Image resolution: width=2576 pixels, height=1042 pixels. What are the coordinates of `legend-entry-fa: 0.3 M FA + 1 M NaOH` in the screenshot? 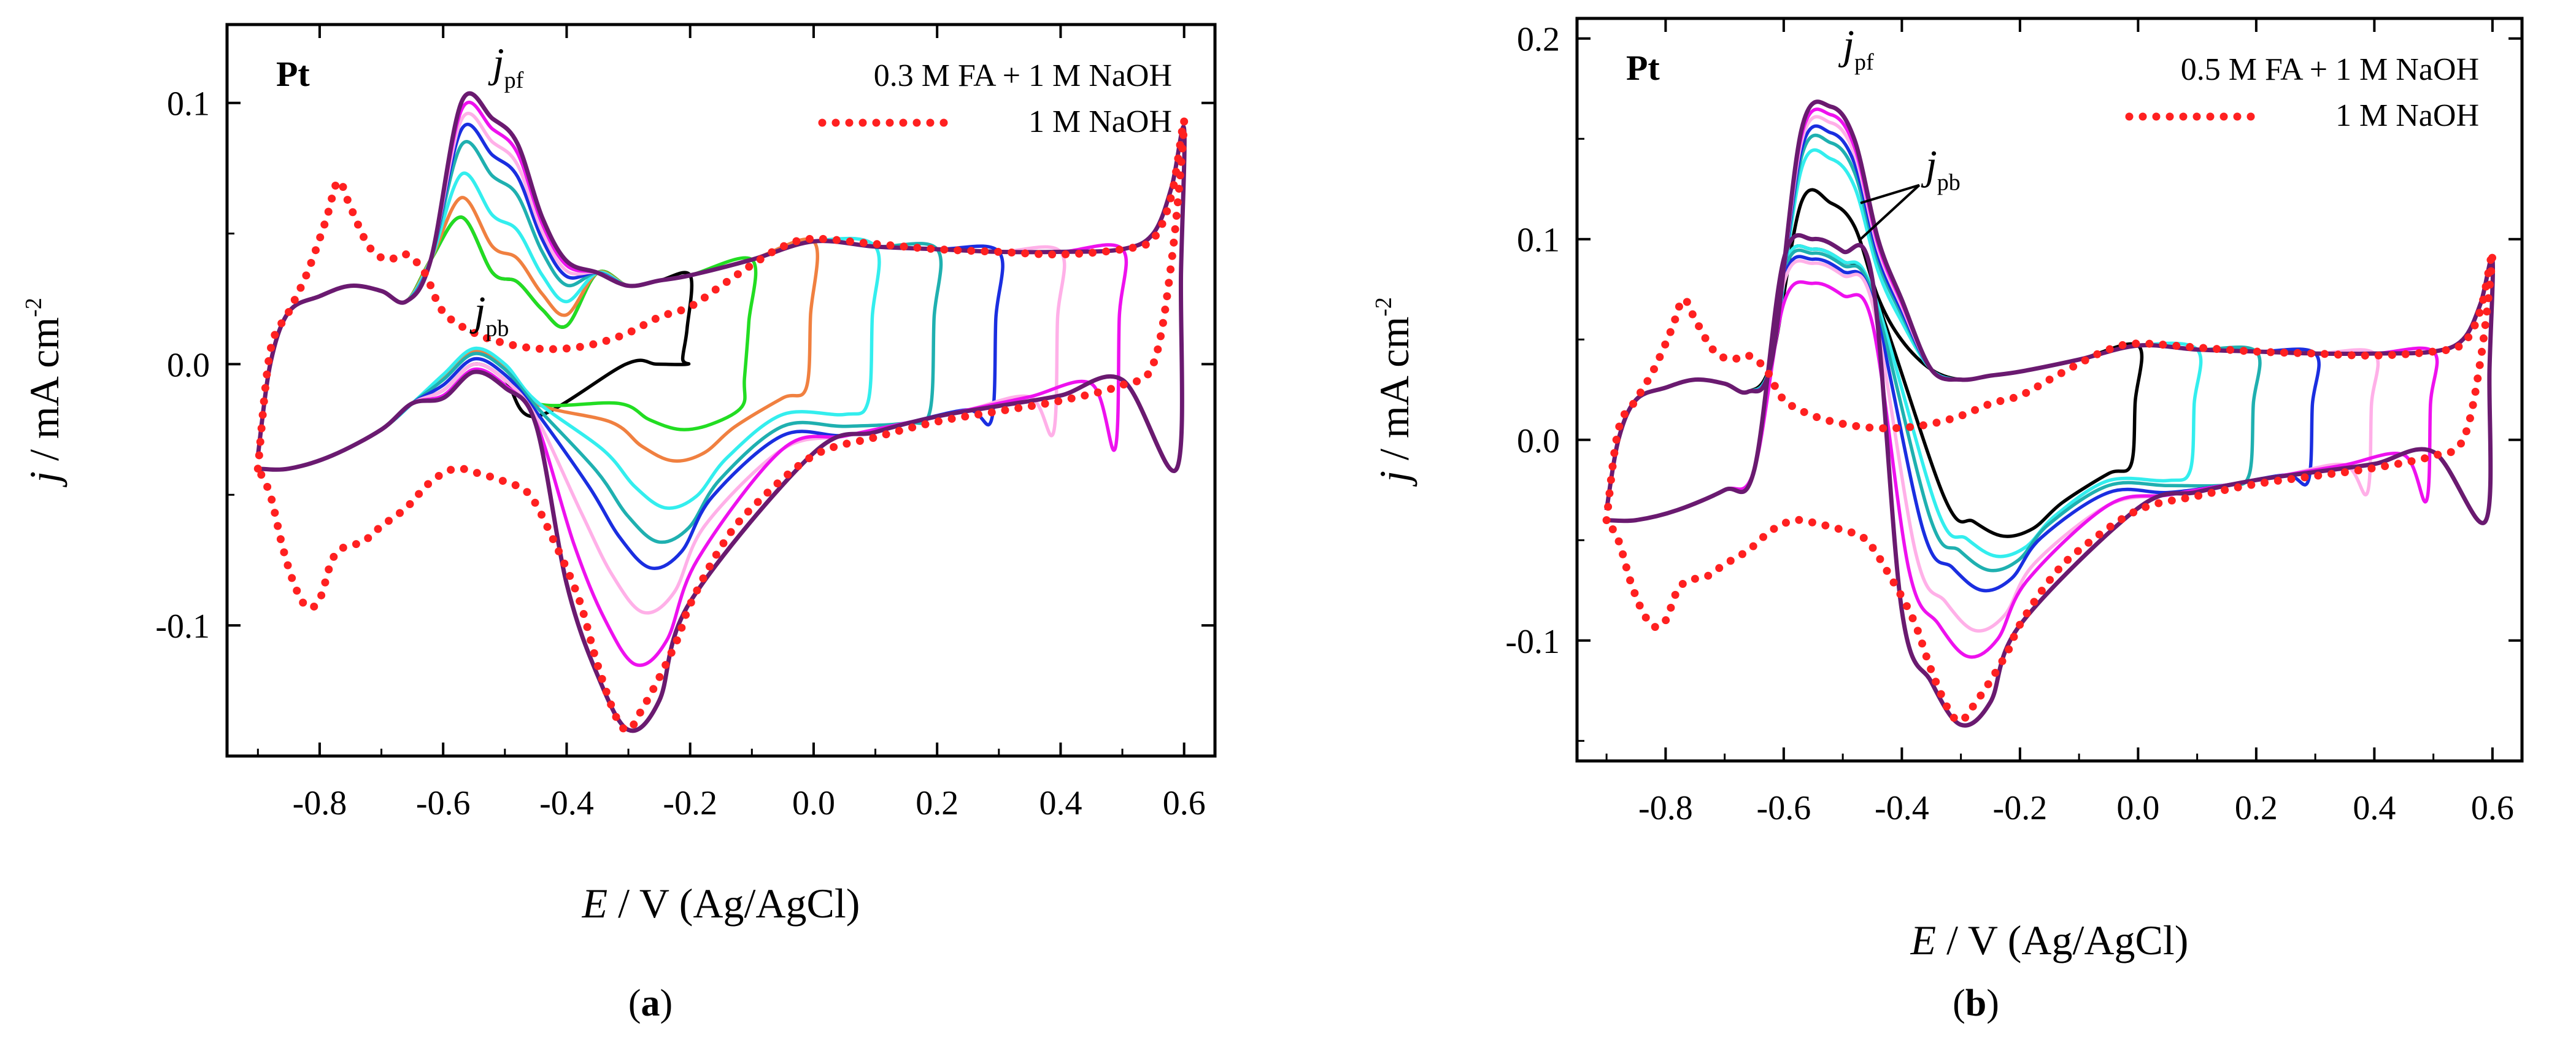 It's located at (1023, 75).